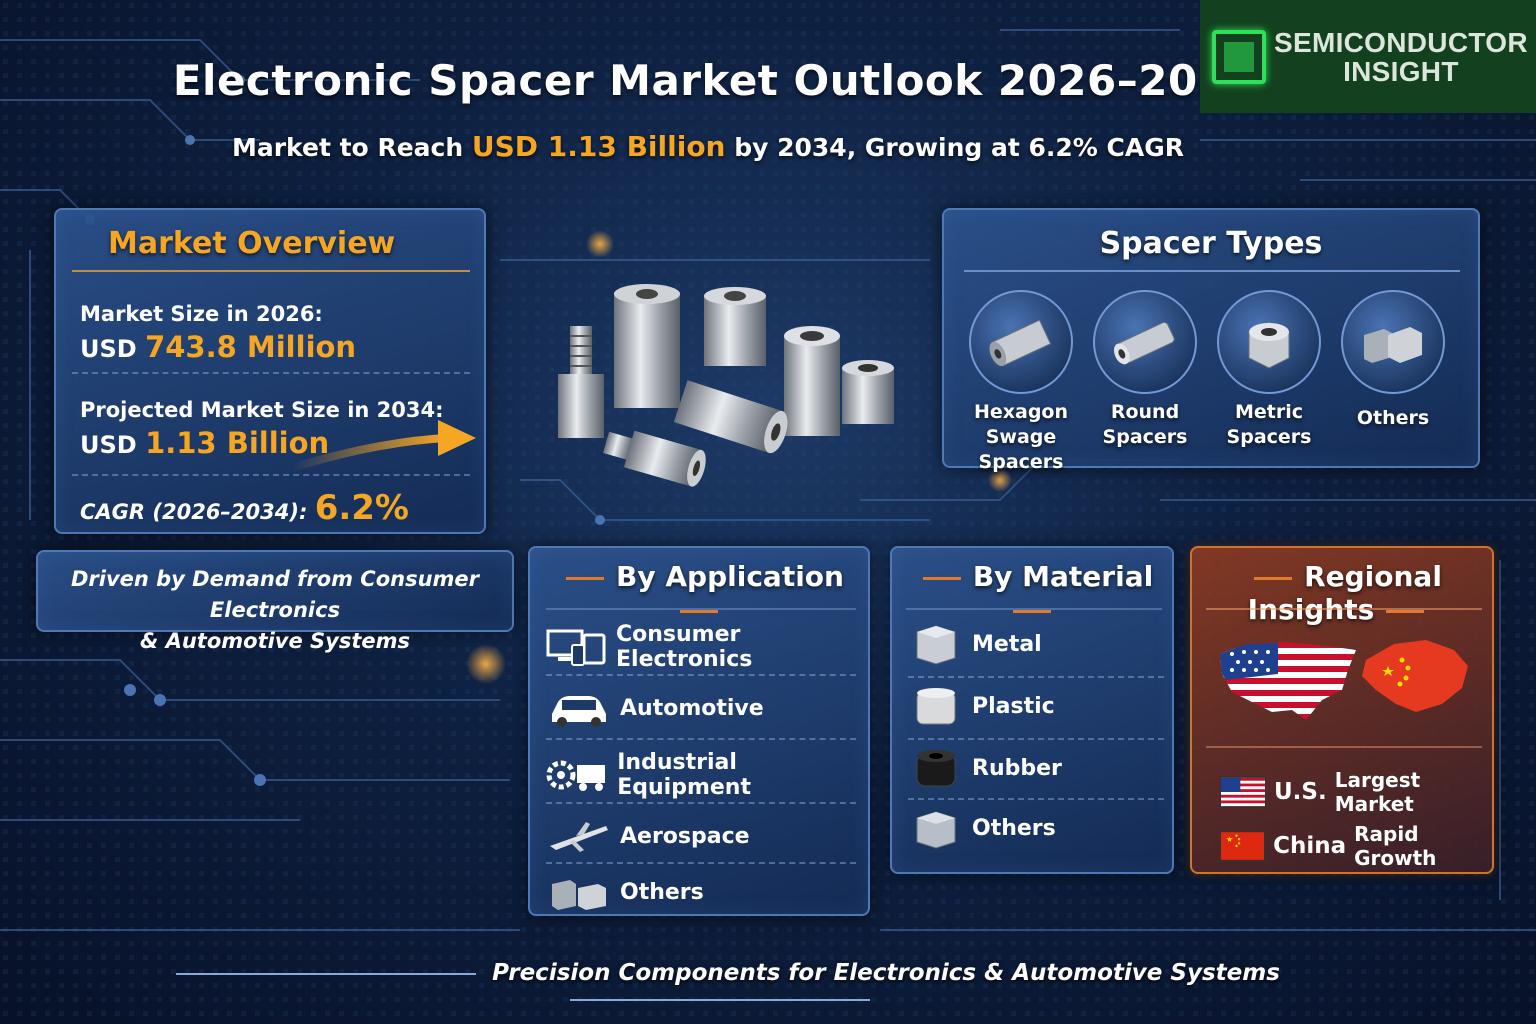 The image size is (1536, 1024). I want to click on application-item: Consumer Electronics, so click(706, 647).